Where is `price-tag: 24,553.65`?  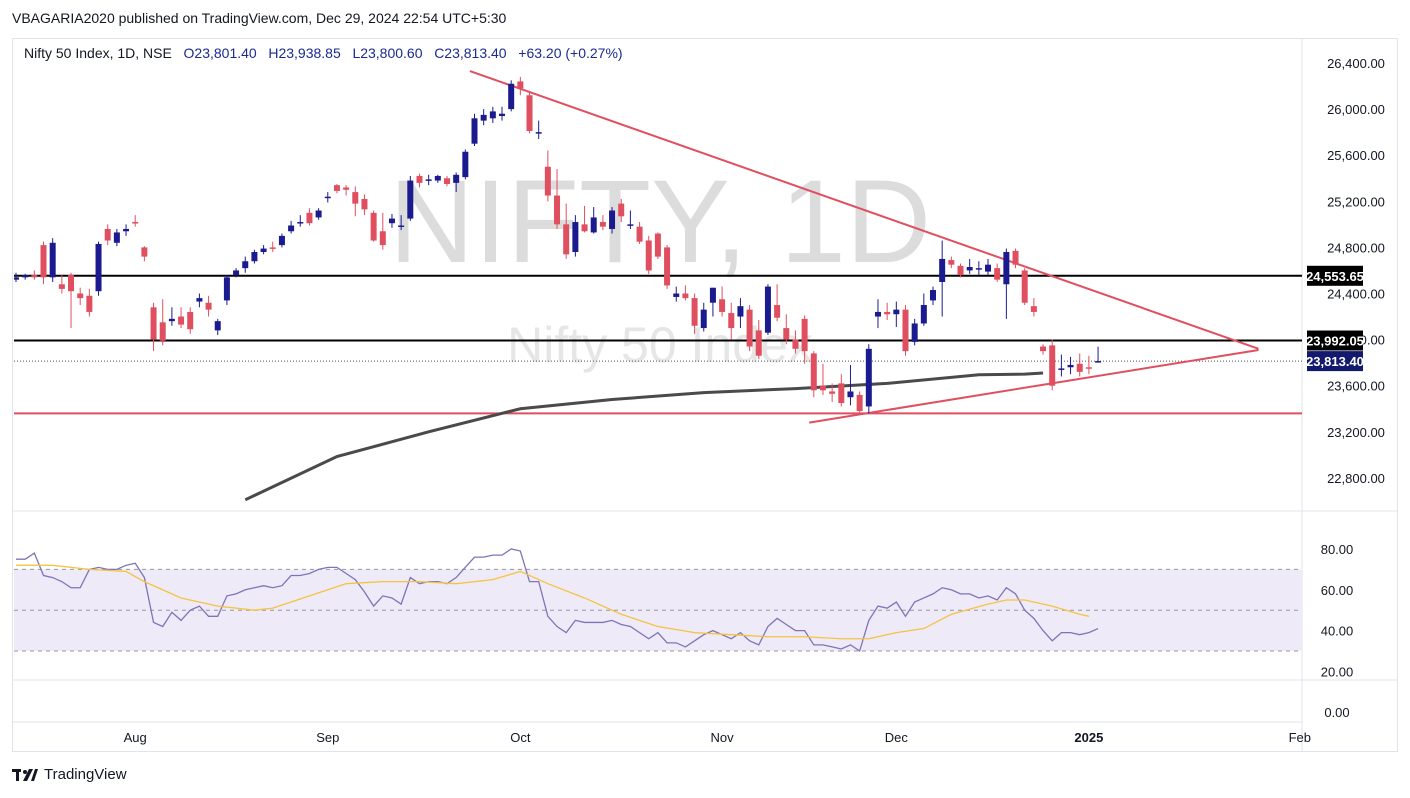
price-tag: 24,553.65 is located at coordinates (1335, 275).